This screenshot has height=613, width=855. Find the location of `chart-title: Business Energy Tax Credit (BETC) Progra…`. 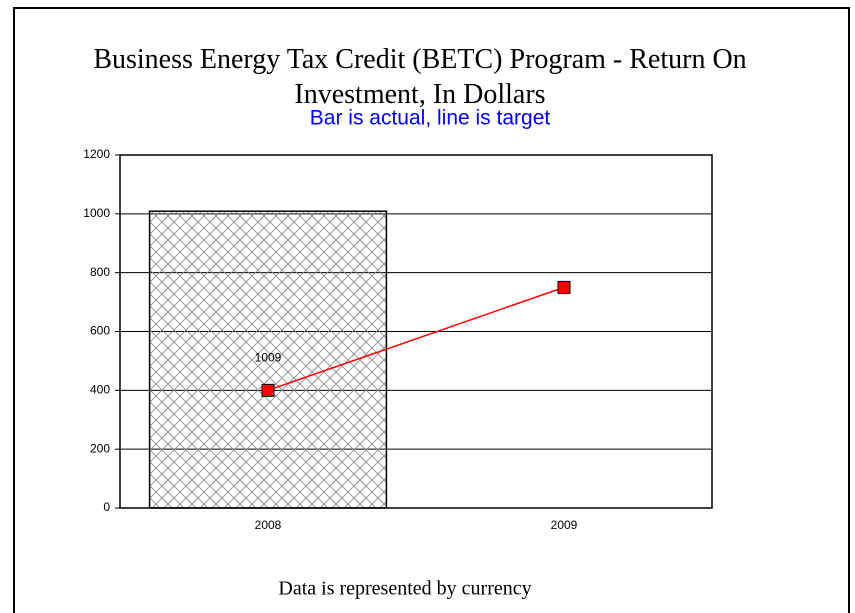

chart-title: Business Energy Tax Credit (BETC) Progra… is located at coordinates (420, 77).